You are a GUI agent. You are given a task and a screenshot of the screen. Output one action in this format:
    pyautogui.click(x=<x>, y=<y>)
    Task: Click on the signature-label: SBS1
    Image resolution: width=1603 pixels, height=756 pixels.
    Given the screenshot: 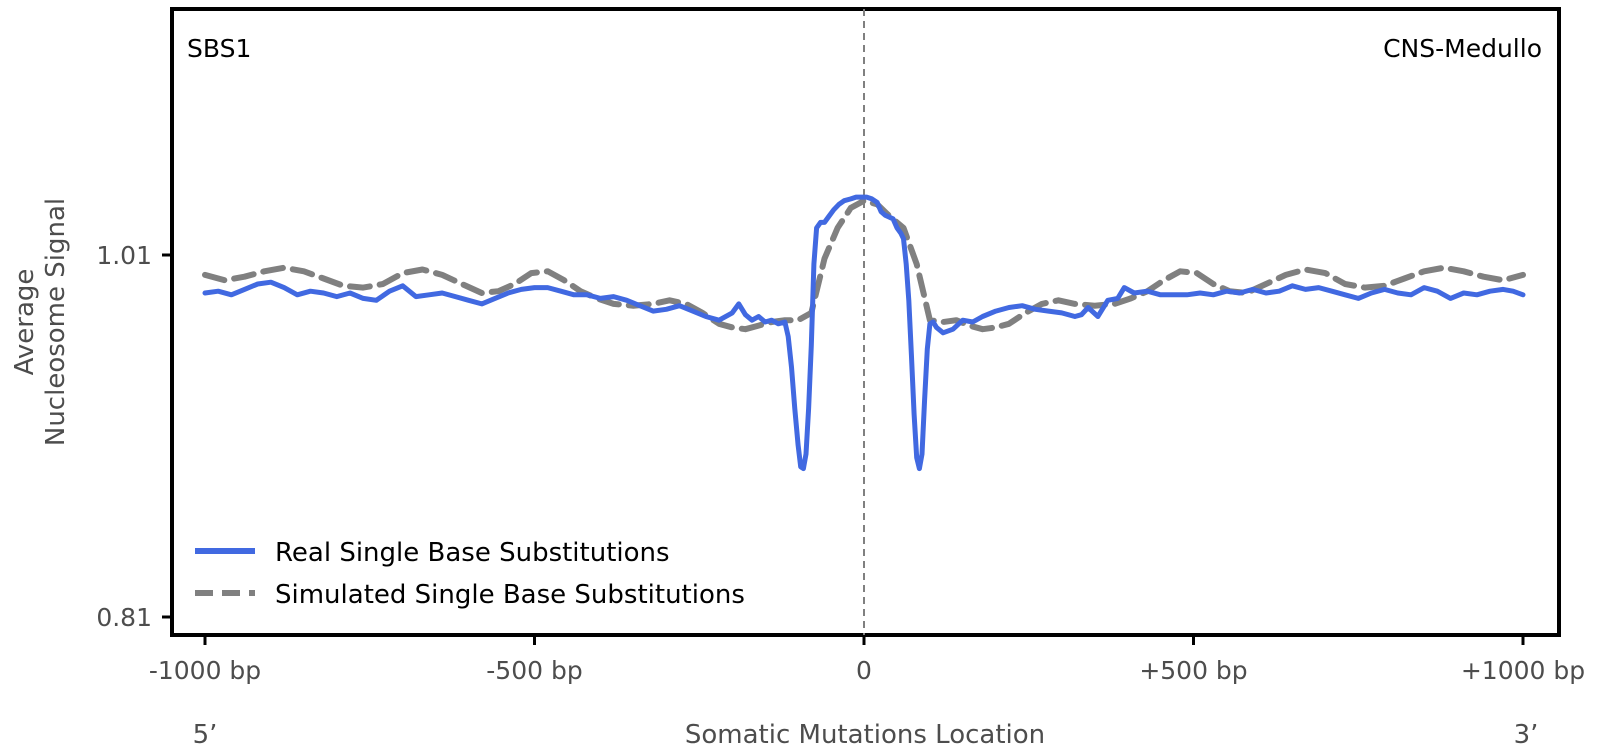 What is the action you would take?
    pyautogui.click(x=219, y=48)
    